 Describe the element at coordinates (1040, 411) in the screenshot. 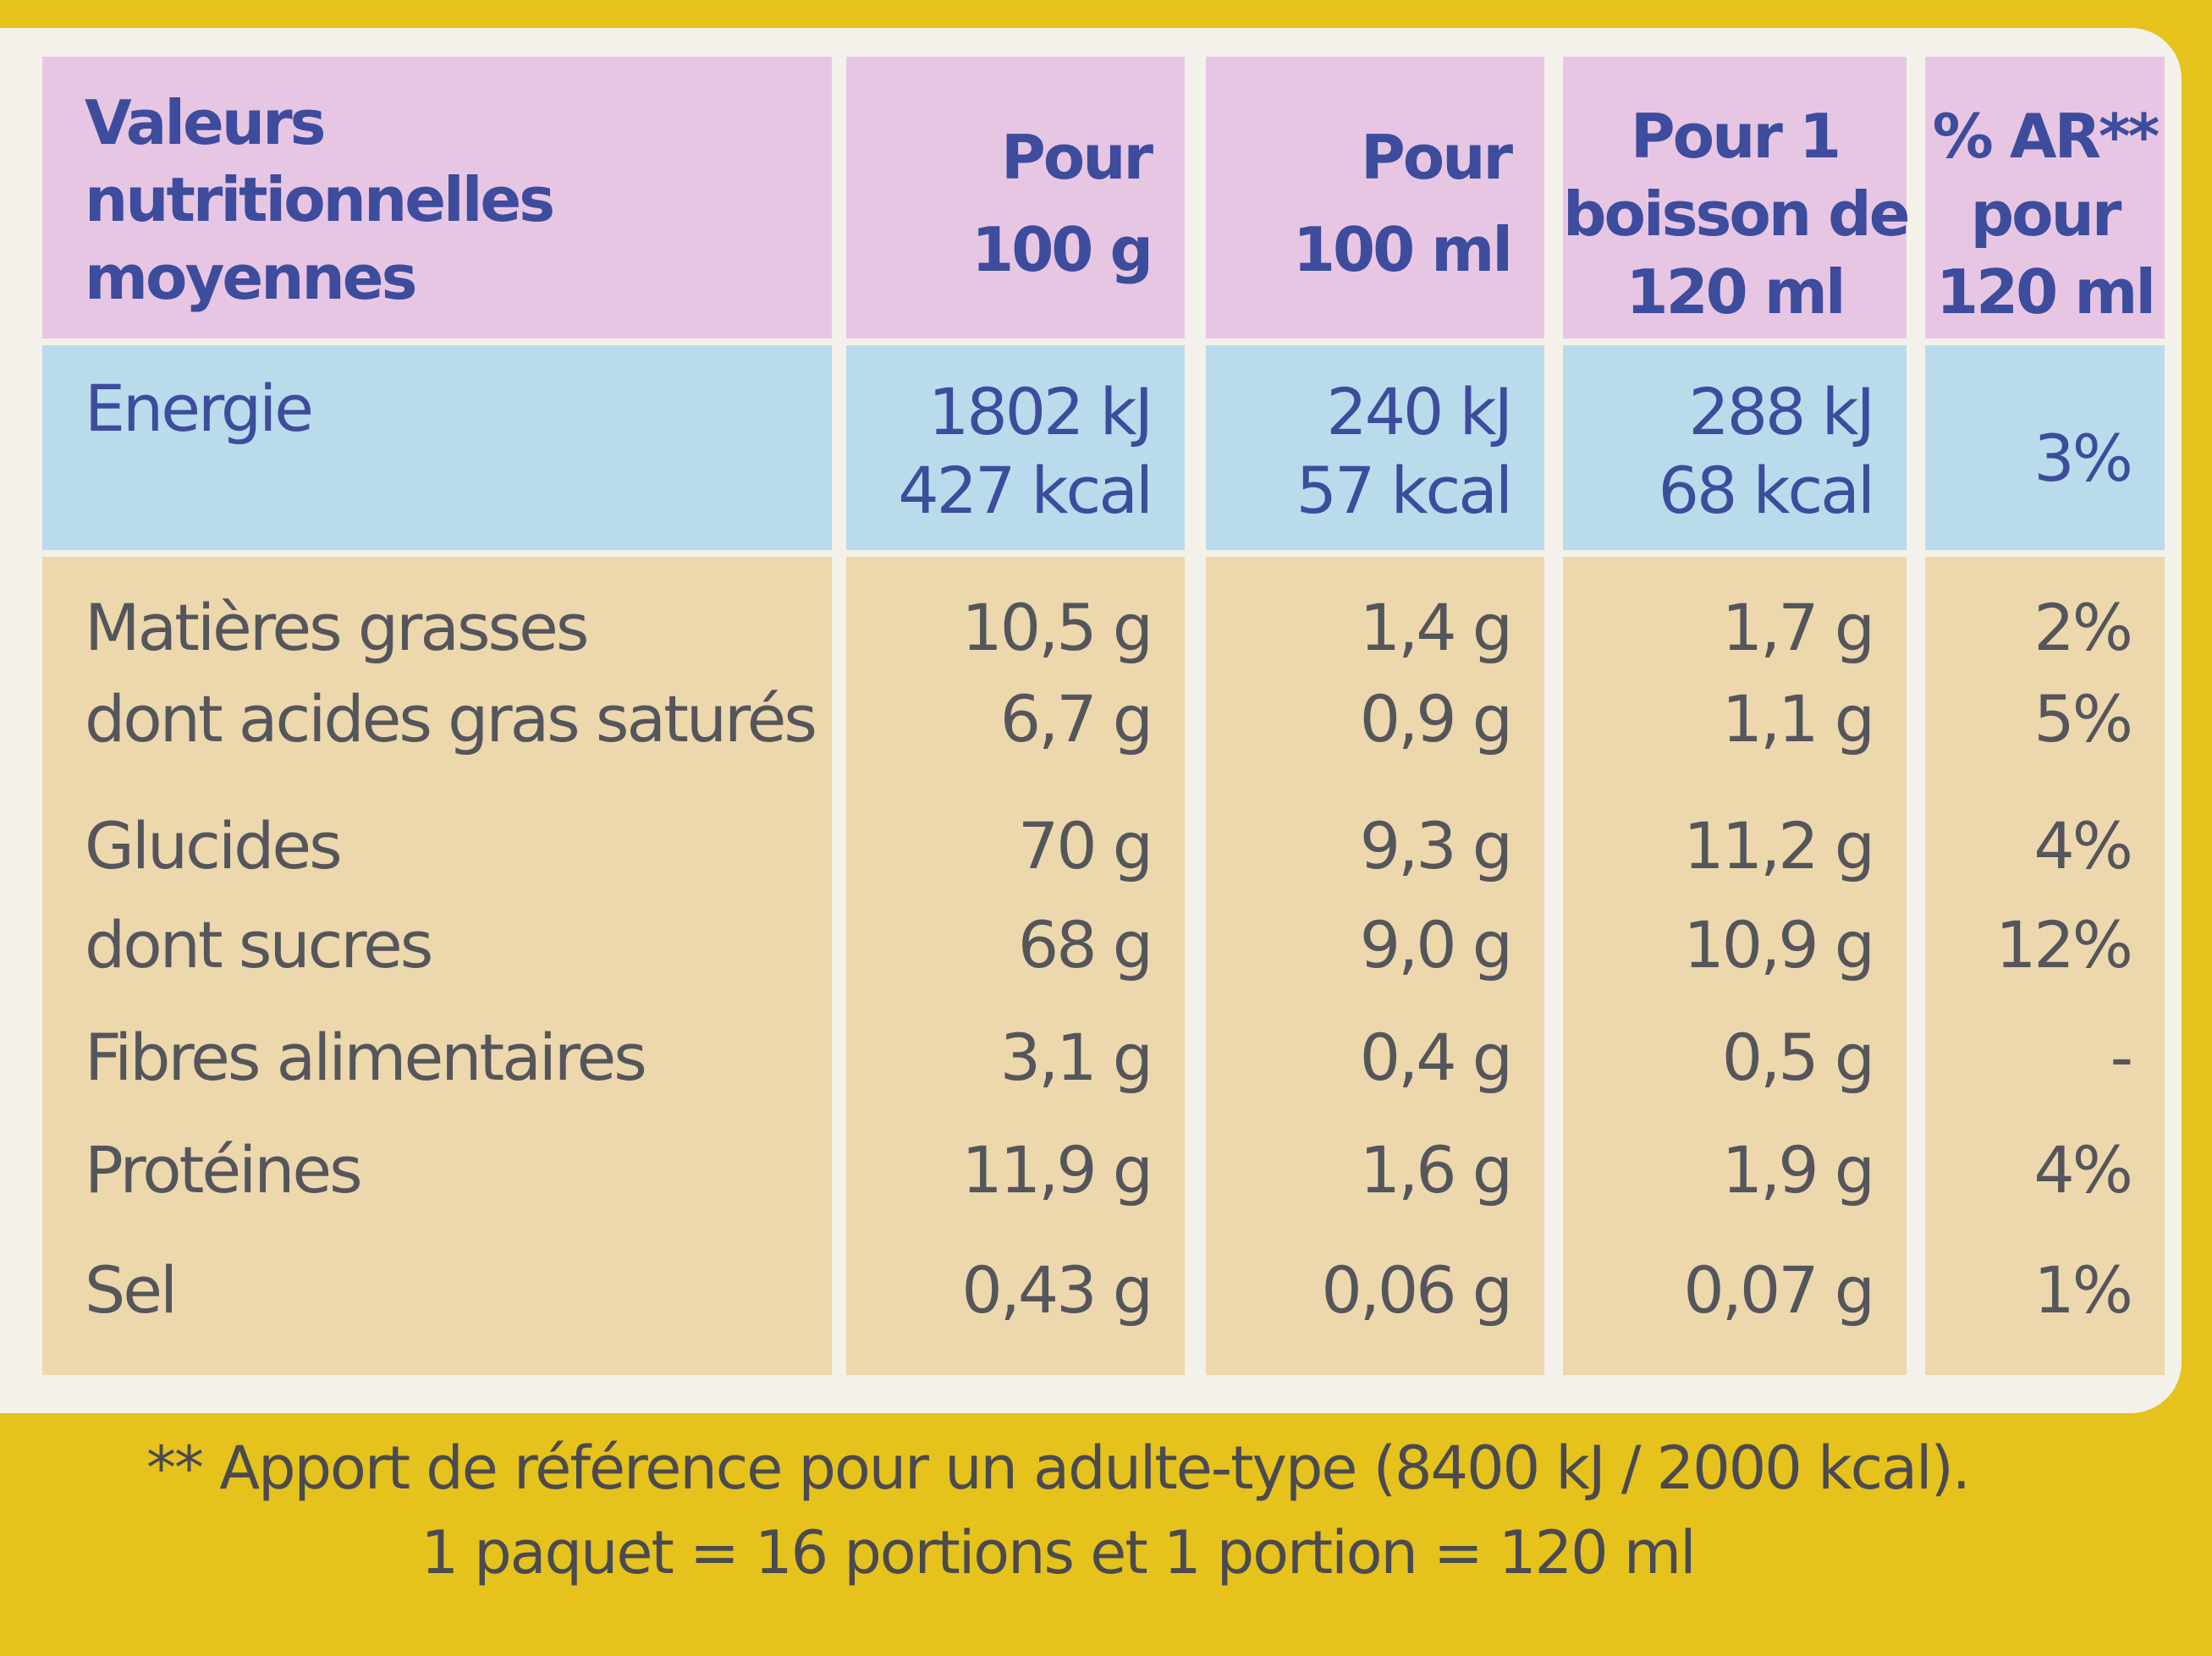

I see `energy-value: 1802 kJ` at that location.